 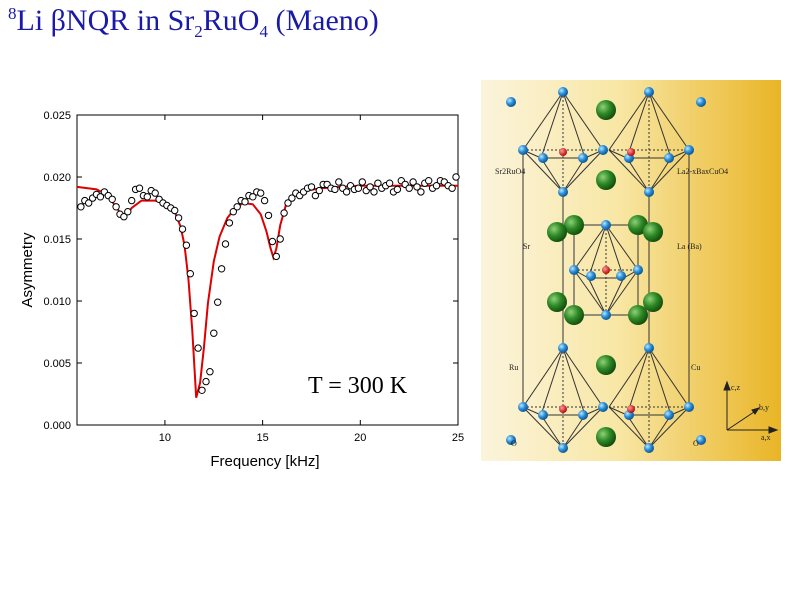 What do you see at coordinates (766, 437) in the screenshot?
I see `axis-label-ax: a,x` at bounding box center [766, 437].